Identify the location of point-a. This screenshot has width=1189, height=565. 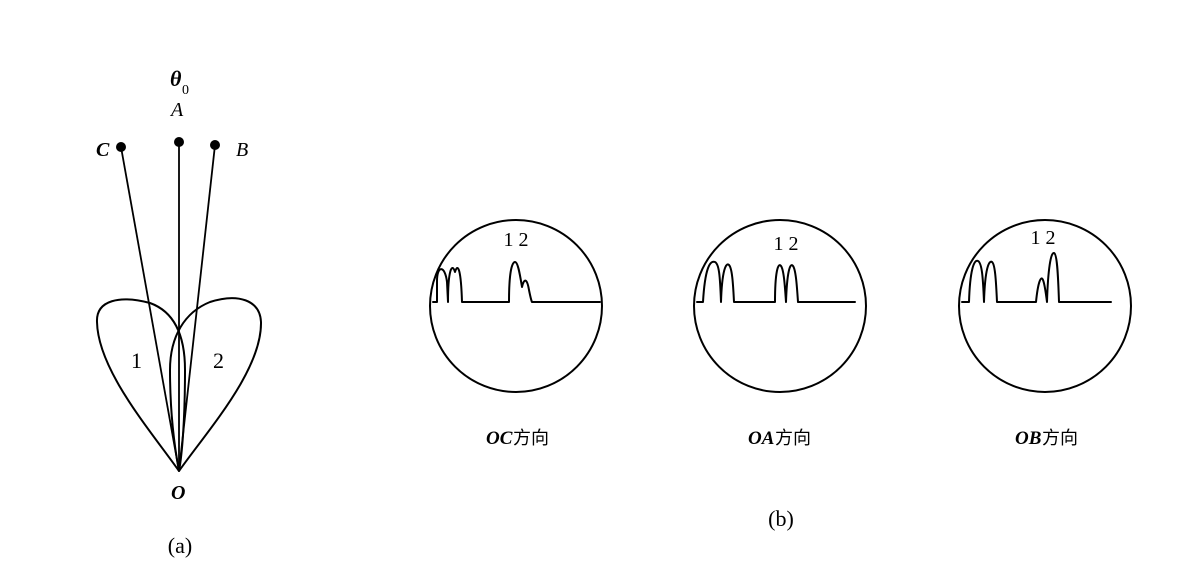
(179, 142).